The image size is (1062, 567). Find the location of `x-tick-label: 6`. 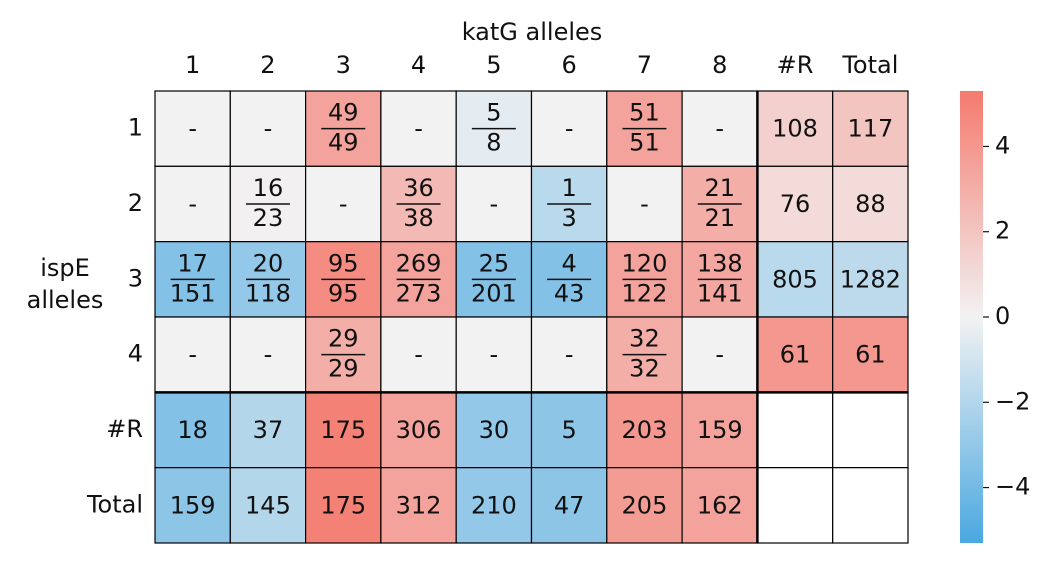

x-tick-label: 6 is located at coordinates (569, 65).